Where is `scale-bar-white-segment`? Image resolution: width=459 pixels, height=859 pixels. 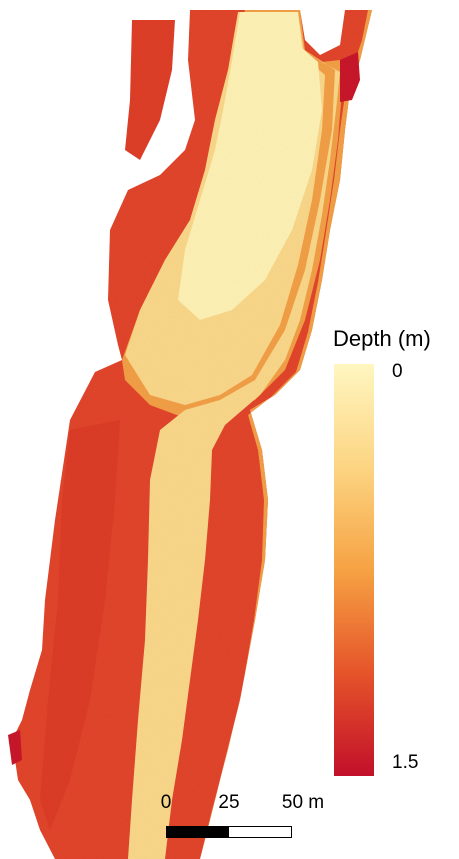 scale-bar-white-segment is located at coordinates (260, 832).